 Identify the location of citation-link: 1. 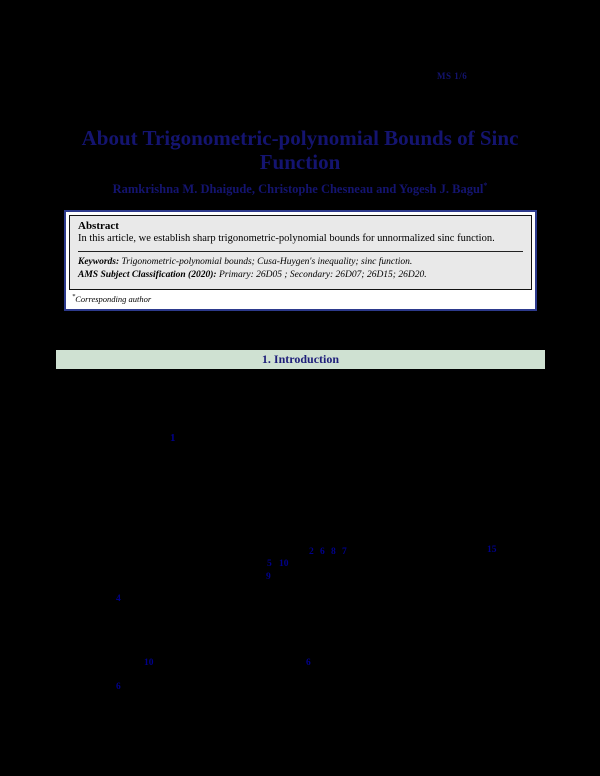
(173, 438).